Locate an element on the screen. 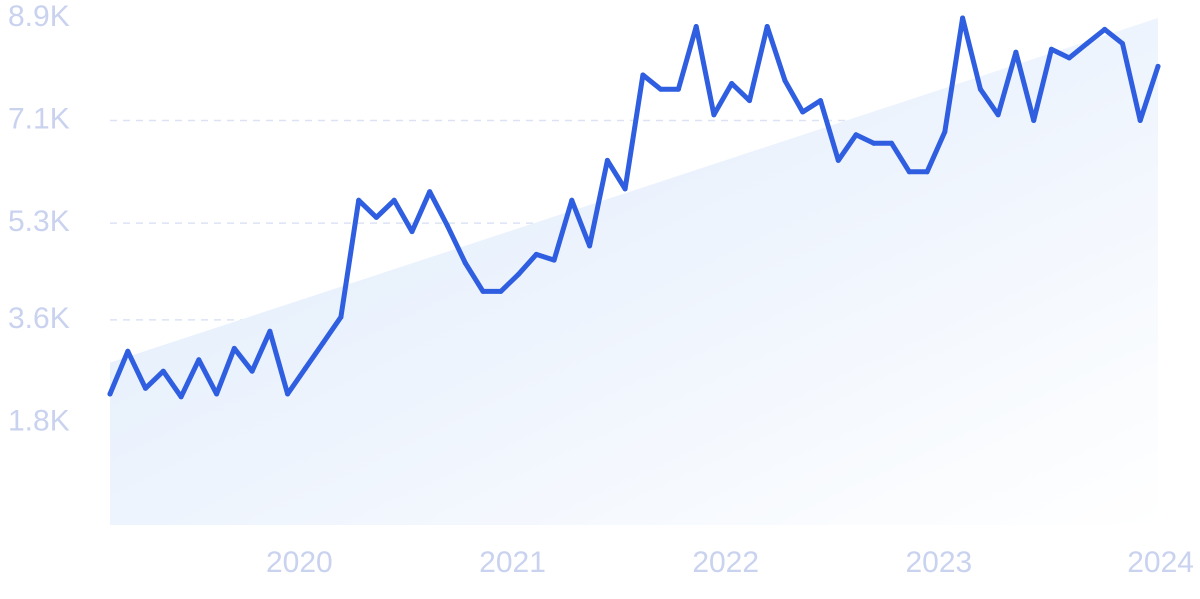  x-tick-label: 2024 is located at coordinates (1160, 562).